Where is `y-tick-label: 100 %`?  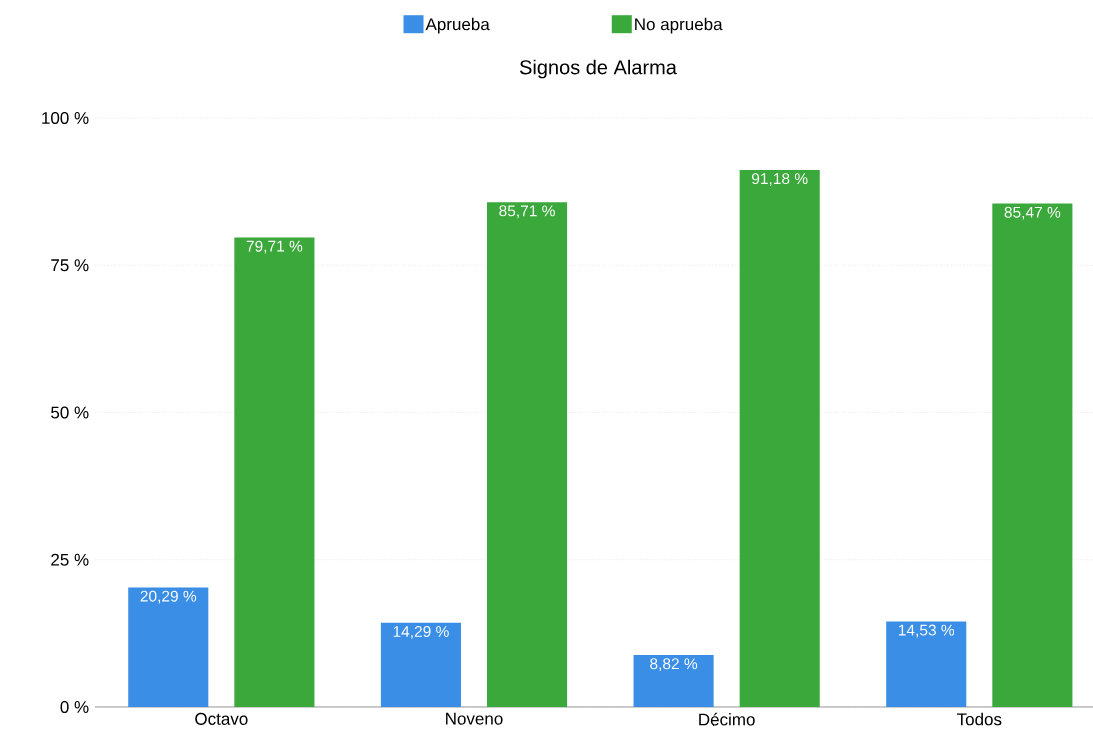
y-tick-label: 100 % is located at coordinates (65, 118).